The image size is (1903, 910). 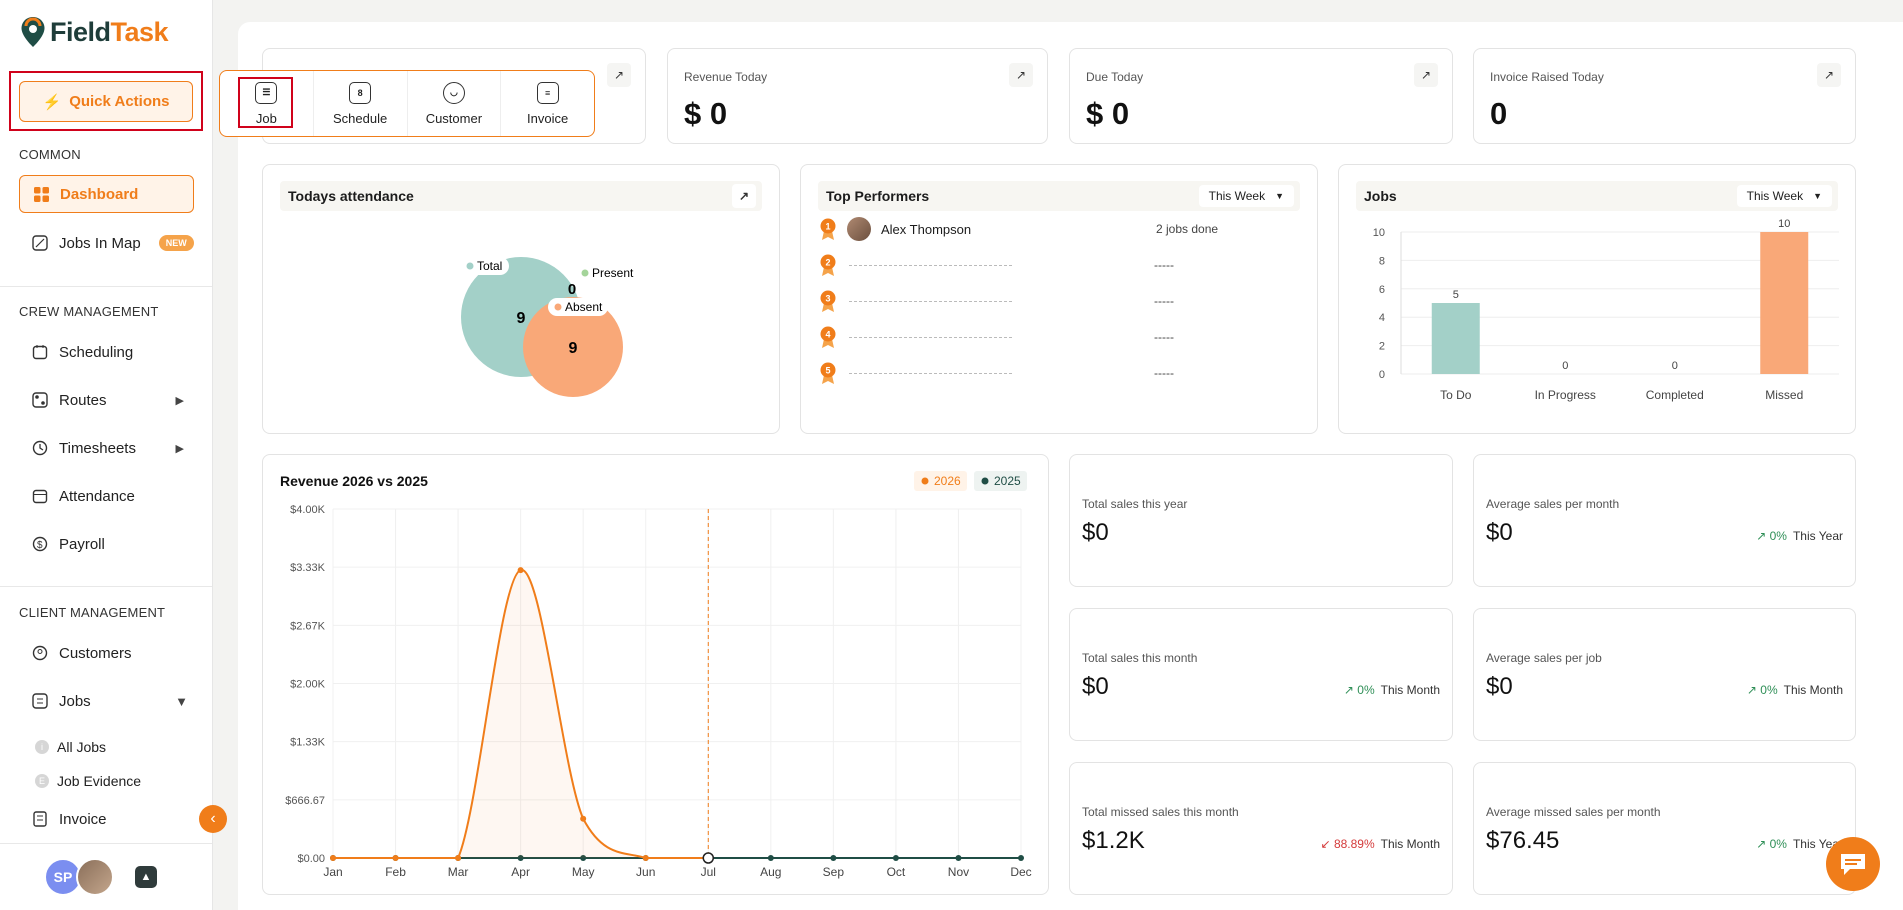 What do you see at coordinates (455, 103) in the screenshot?
I see `quick-action-customer: ◡ Customer` at bounding box center [455, 103].